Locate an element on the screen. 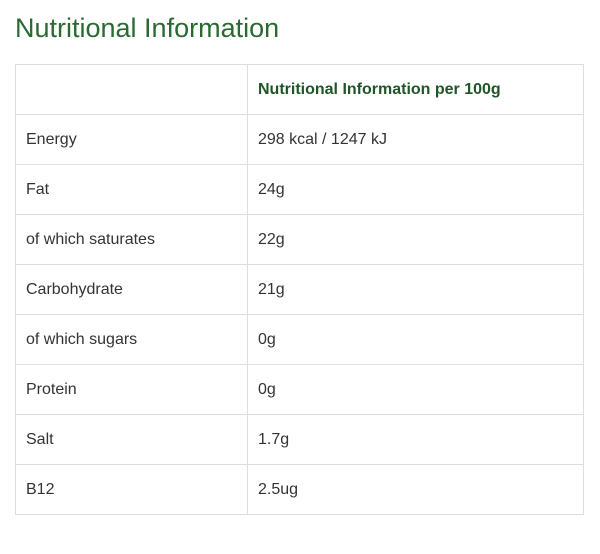  nutrient-value: 24g is located at coordinates (415, 189).